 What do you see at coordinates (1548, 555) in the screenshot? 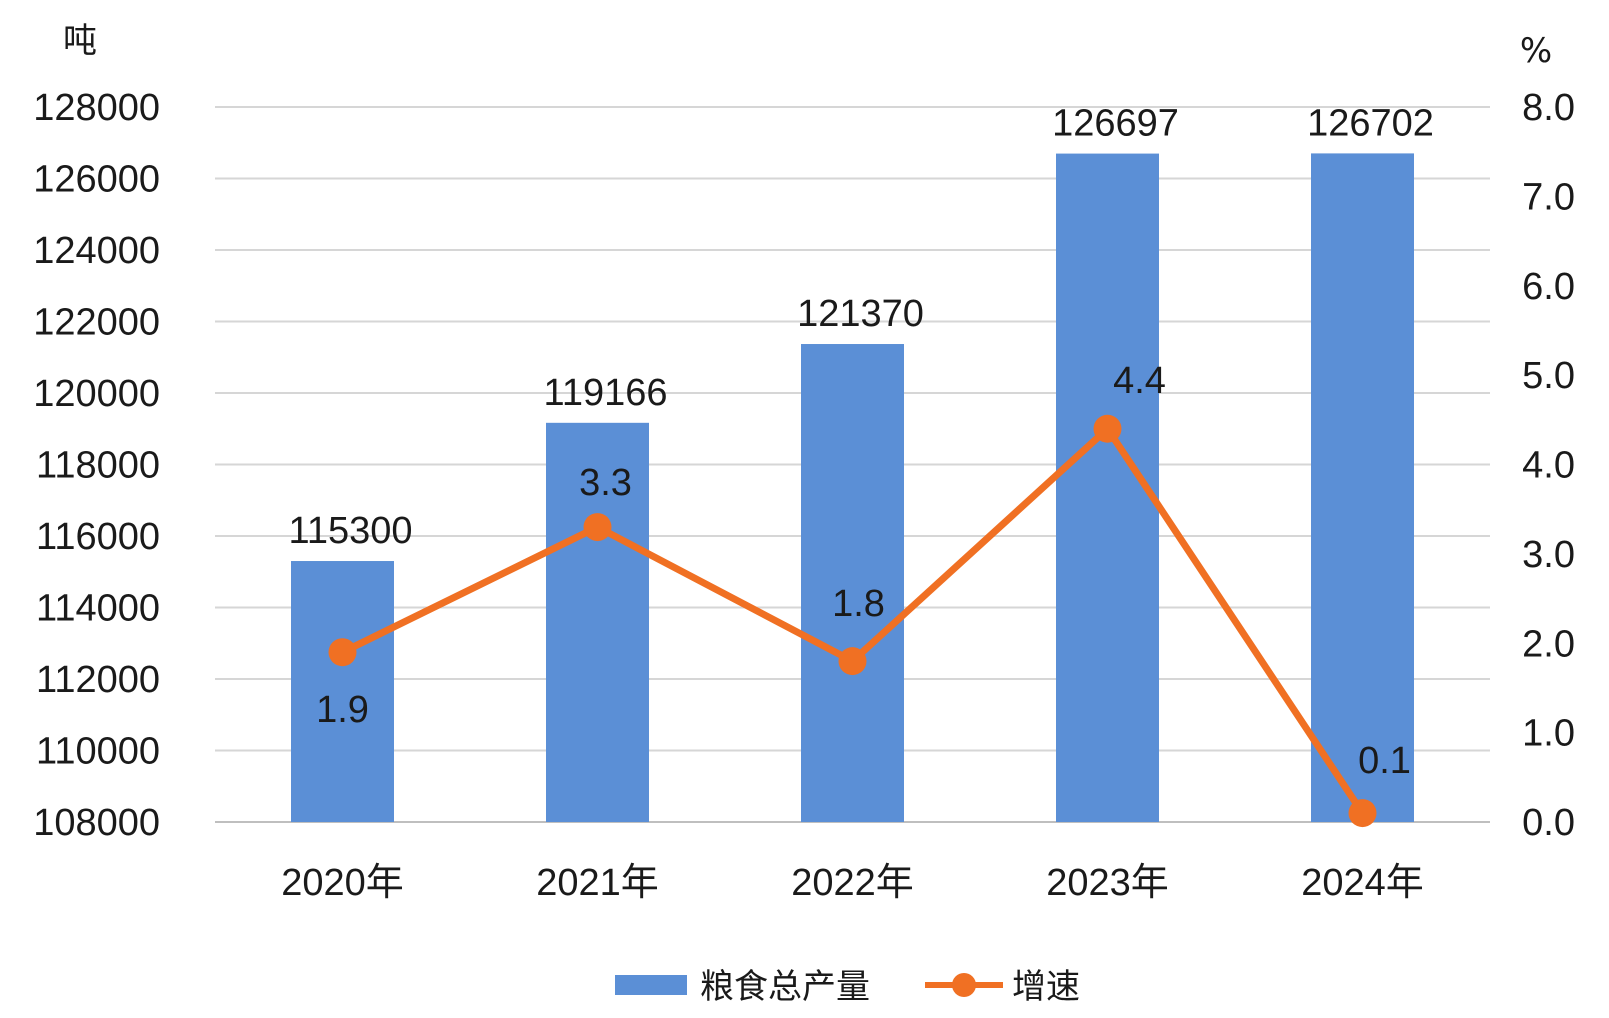
I see `right-axis-tick-label: 3.0` at bounding box center [1548, 555].